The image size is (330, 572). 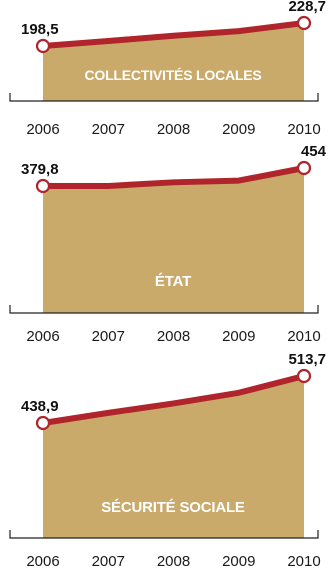 I want to click on data-label: 228,7, so click(x=307, y=7).